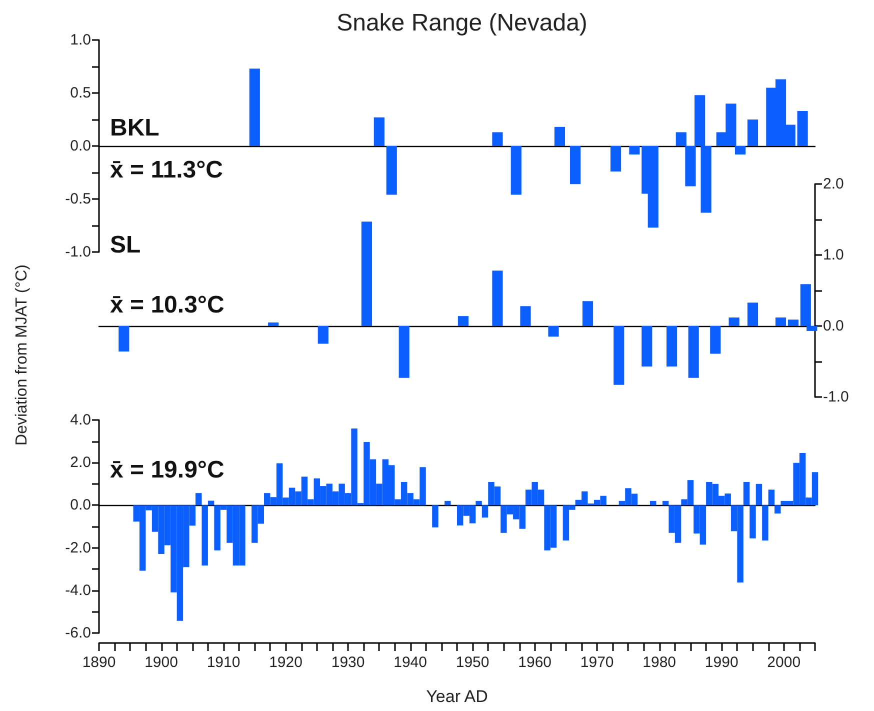 Image resolution: width=874 pixels, height=711 pixels. Describe the element at coordinates (721, 662) in the screenshot. I see `x-tick-label: 1990` at that location.